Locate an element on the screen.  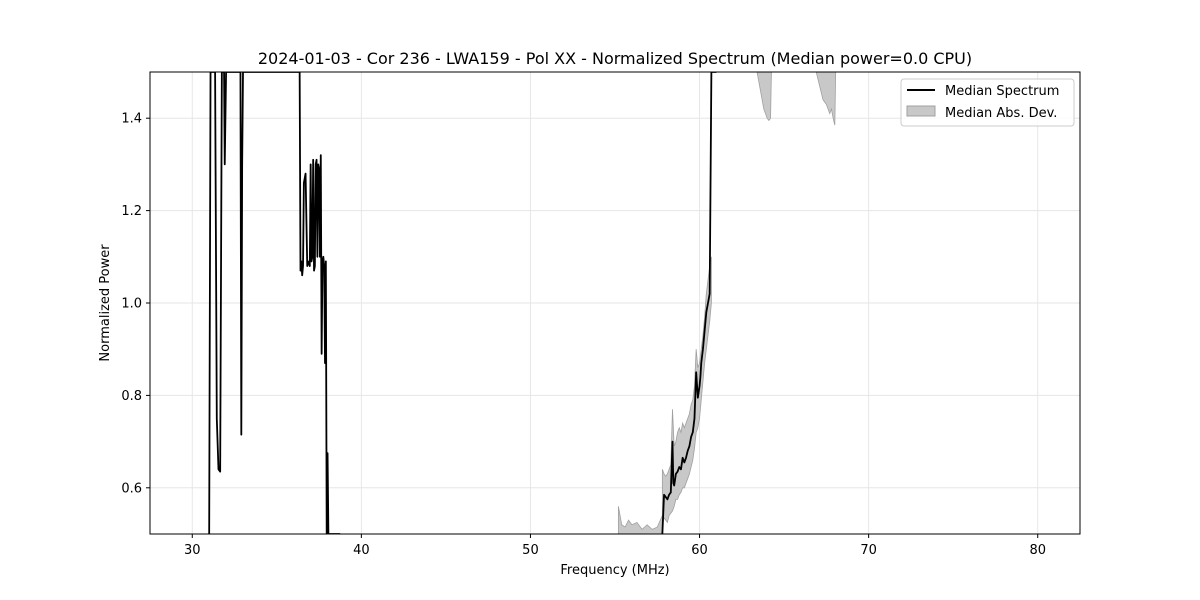
y-axis-ticks: 0.6 0.8 1.0 1.2 1.4 is located at coordinates (135, 304).